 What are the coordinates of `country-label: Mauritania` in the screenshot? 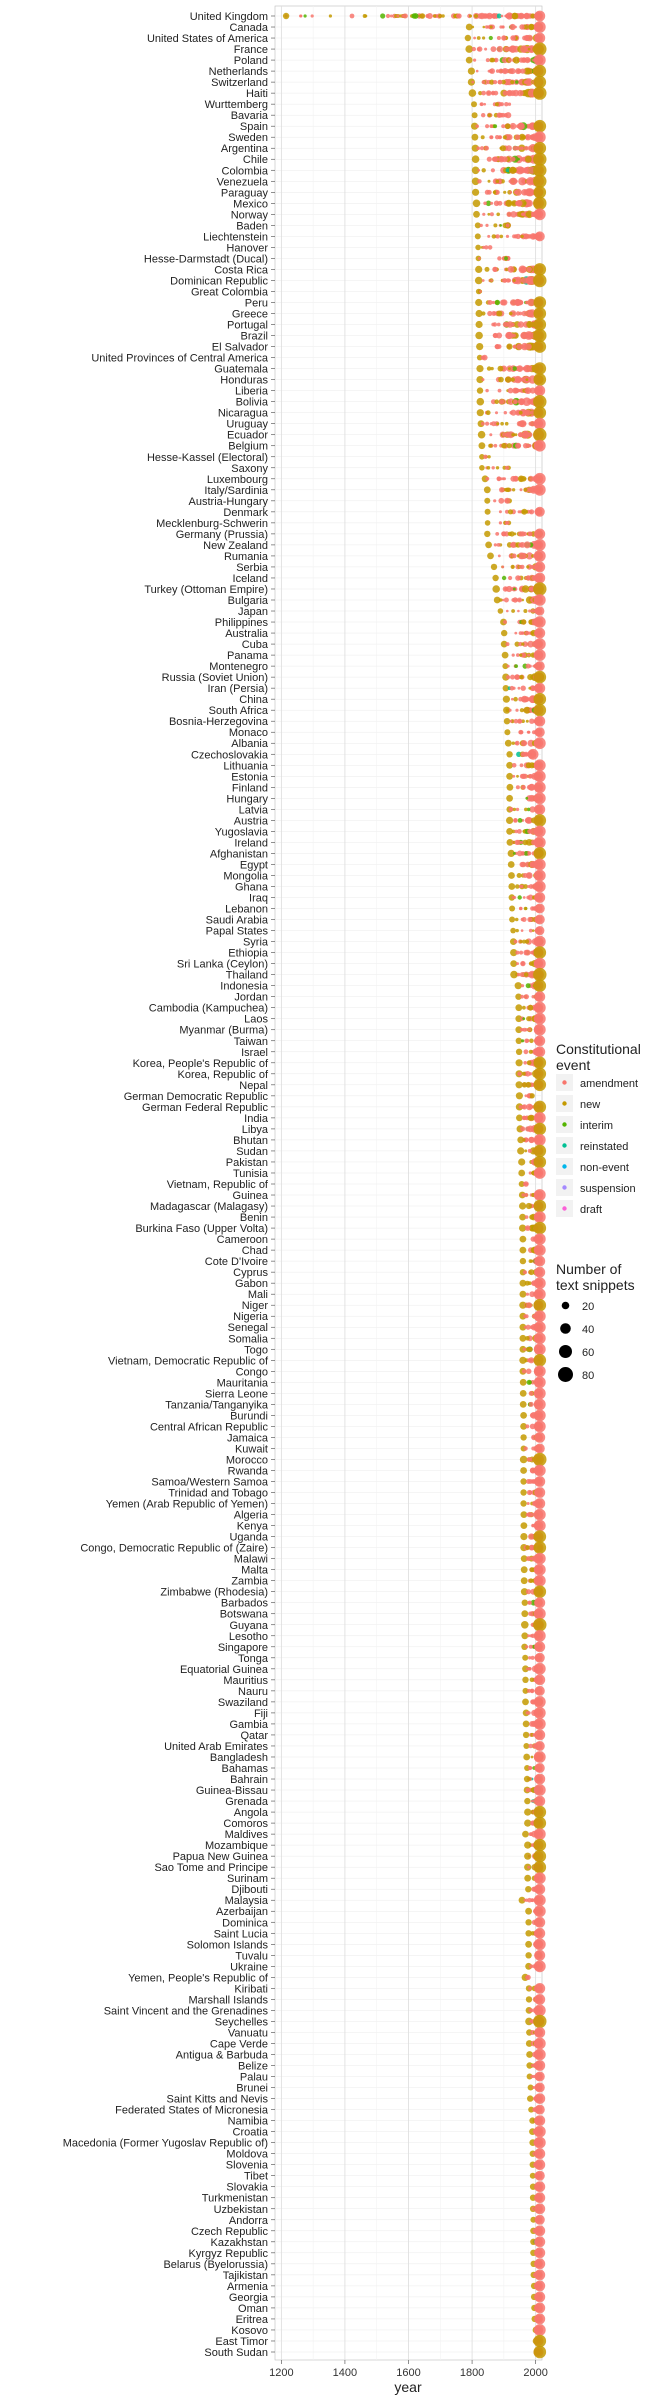 It's located at (243, 1383).